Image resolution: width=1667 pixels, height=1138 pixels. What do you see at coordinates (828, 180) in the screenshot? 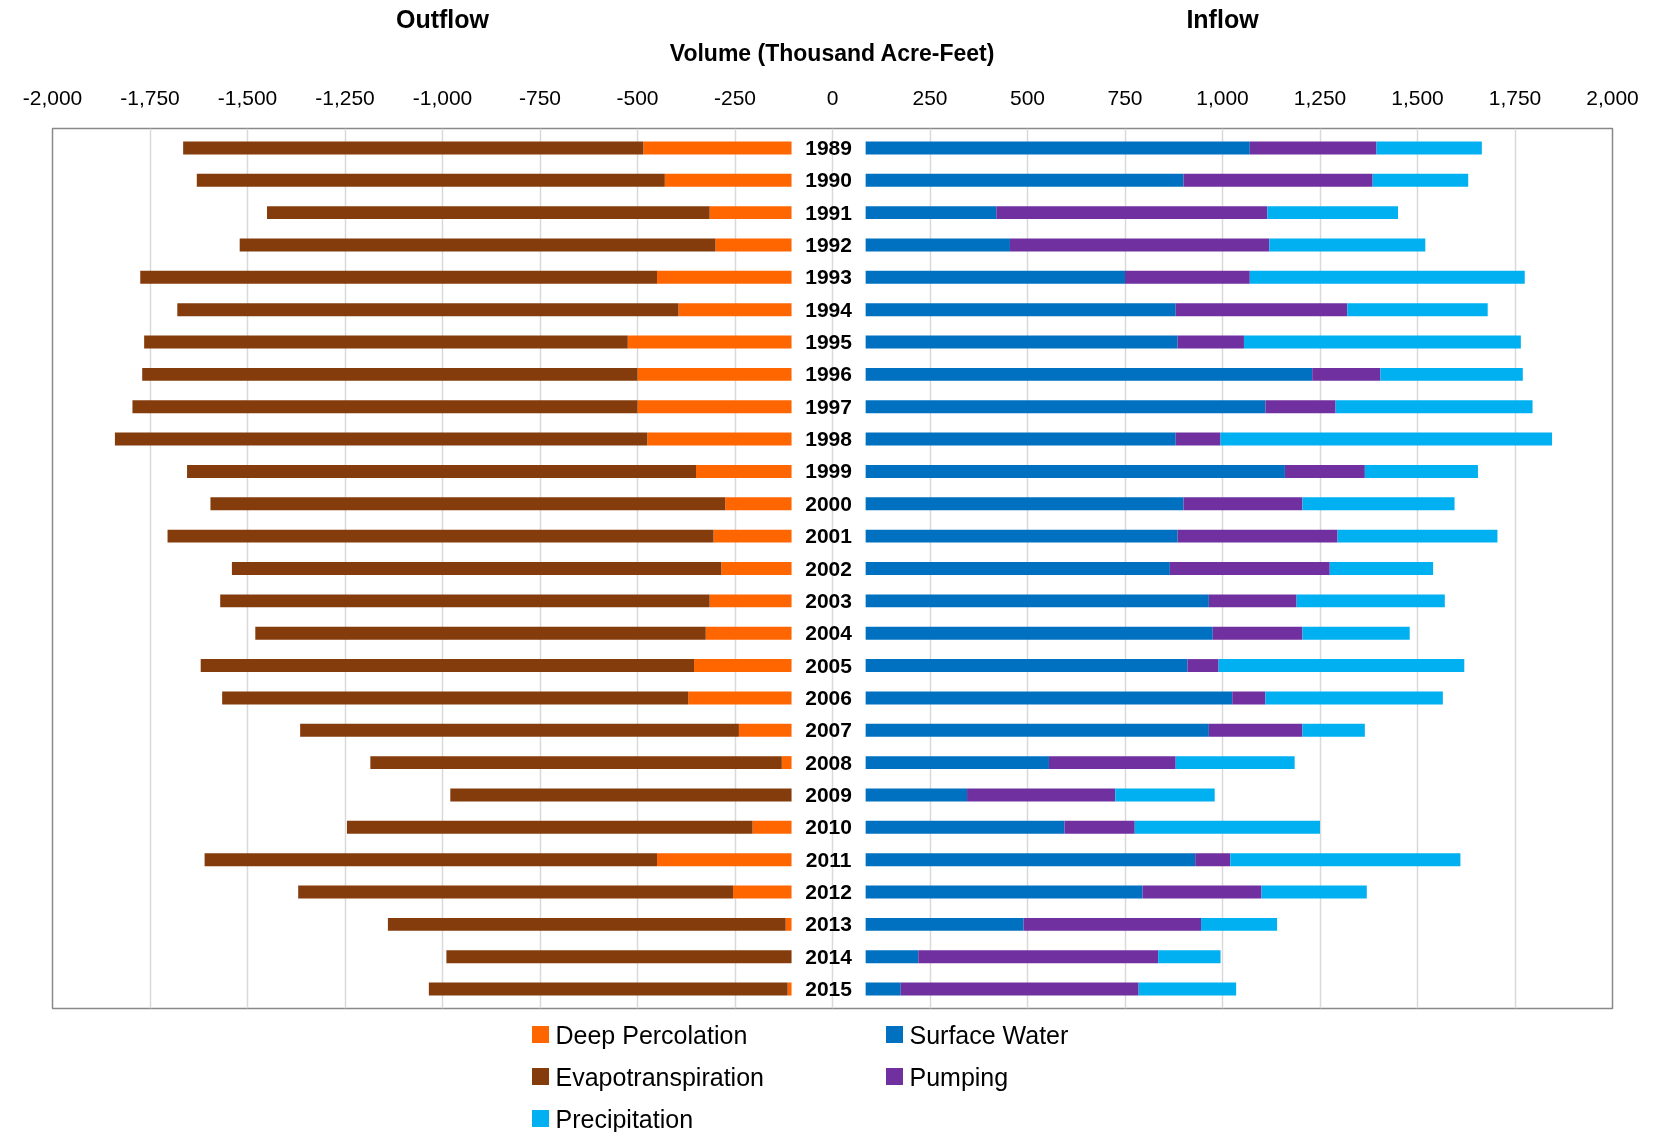
I see `y-tick-label: 1990` at bounding box center [828, 180].